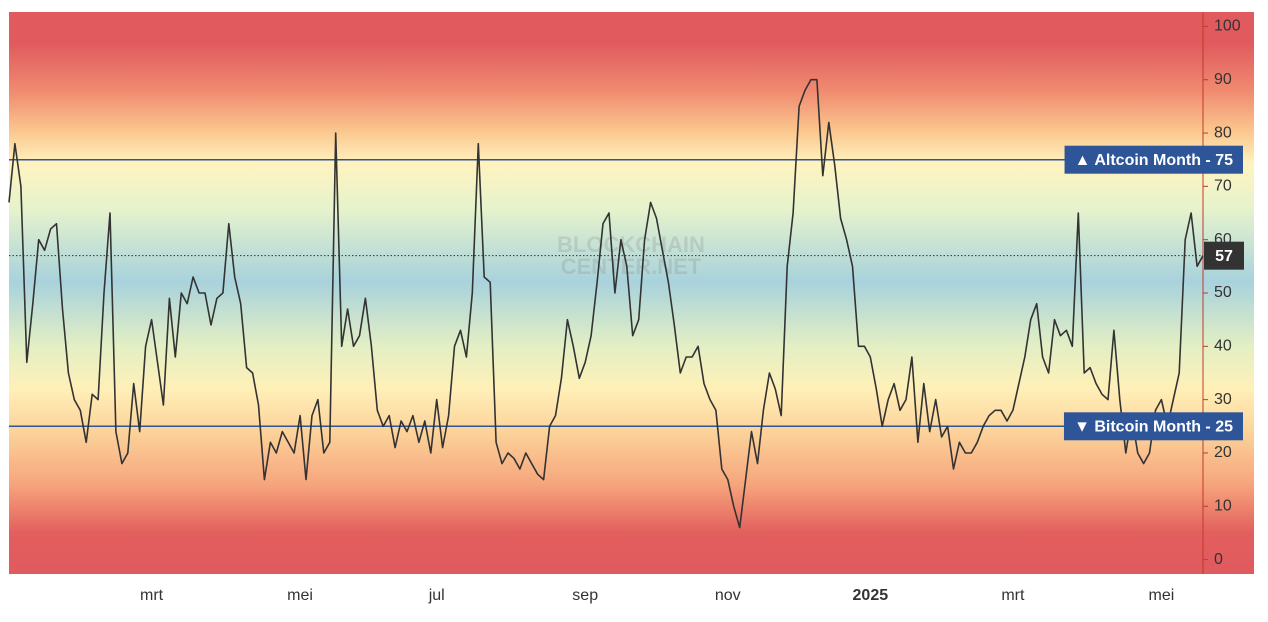 Image resolution: width=1268 pixels, height=622 pixels. I want to click on current-value-label: 57, so click(1224, 256).